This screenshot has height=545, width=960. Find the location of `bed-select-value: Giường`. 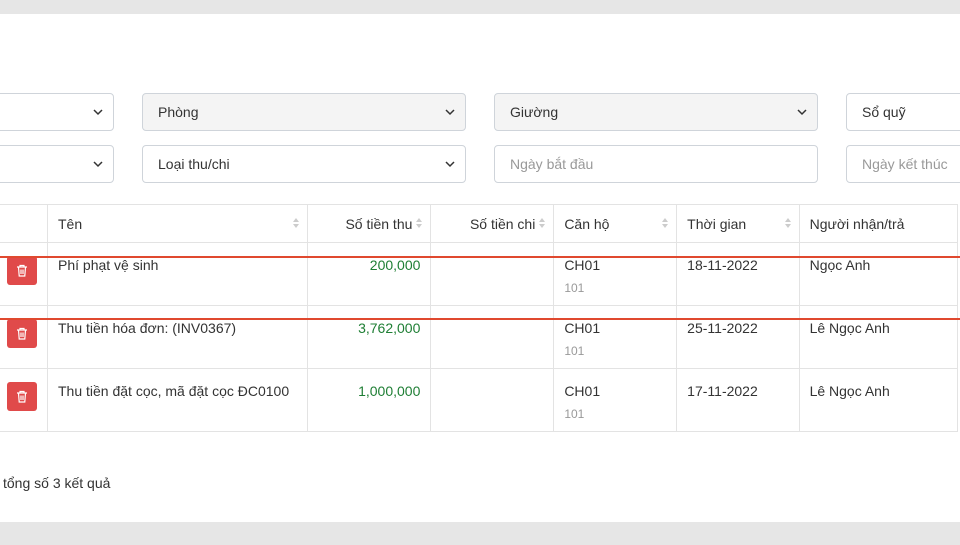

bed-select-value: Giường is located at coordinates (534, 112).